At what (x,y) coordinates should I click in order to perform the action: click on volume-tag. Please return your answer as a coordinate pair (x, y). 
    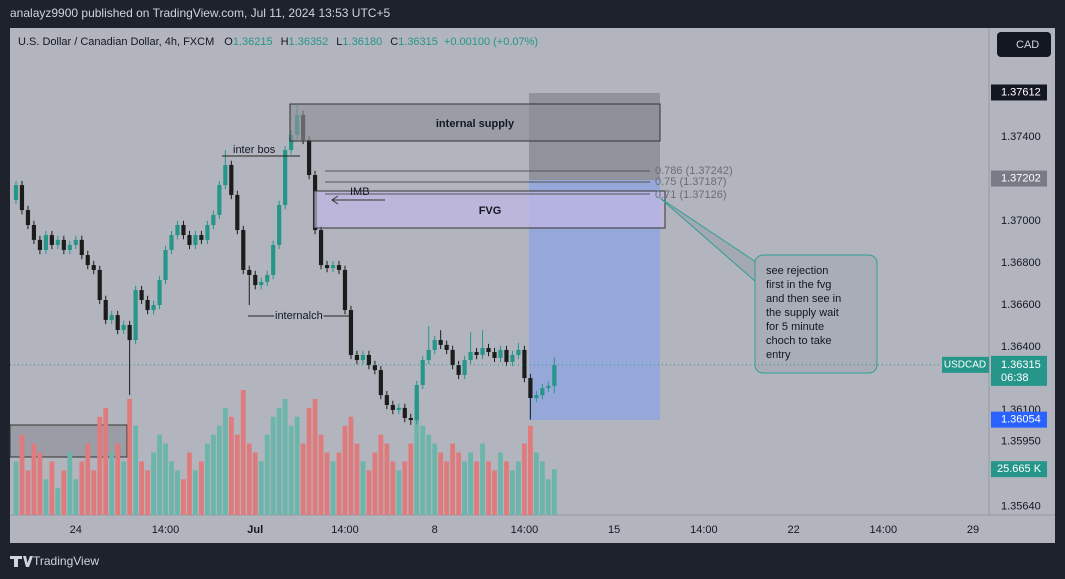
    Looking at the image, I should click on (1019, 469).